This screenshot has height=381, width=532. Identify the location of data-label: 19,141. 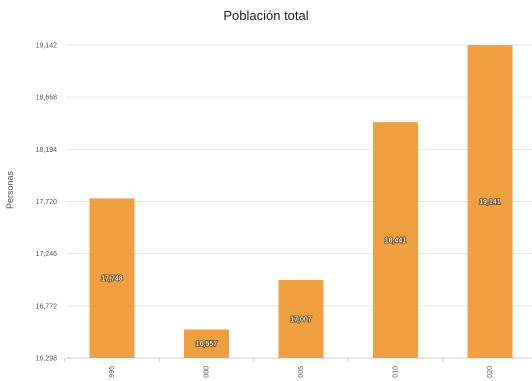
(490, 202).